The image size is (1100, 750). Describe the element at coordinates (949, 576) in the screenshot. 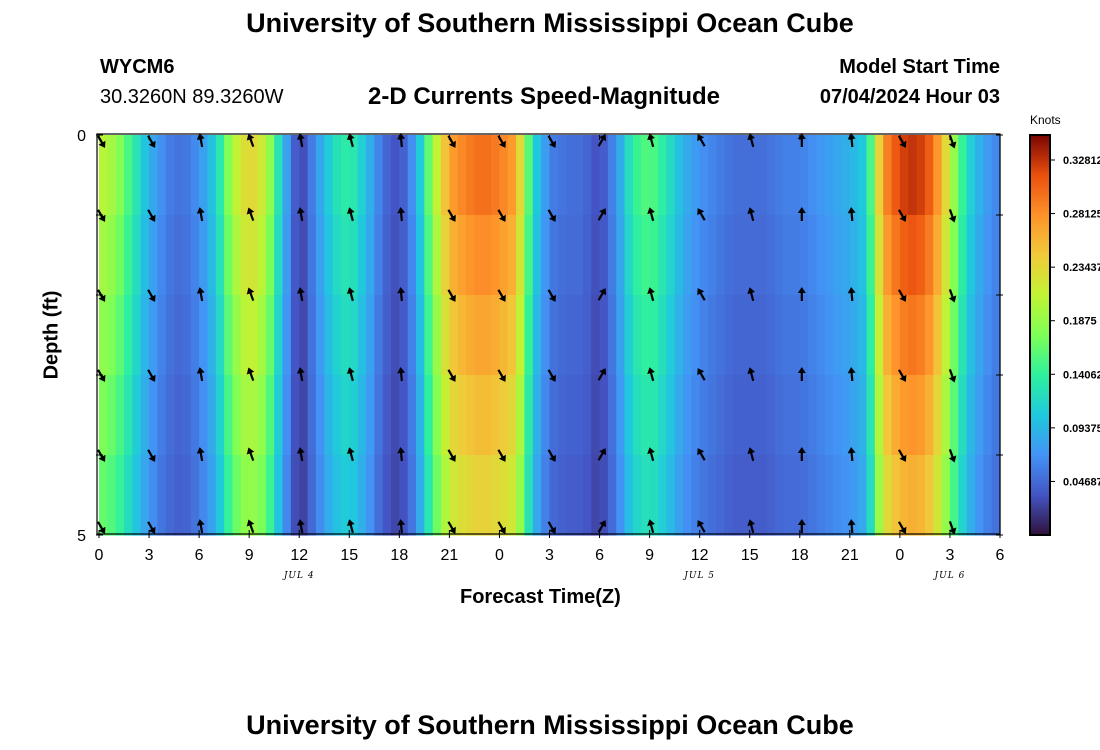

I see `date-label: JUL 6` at that location.